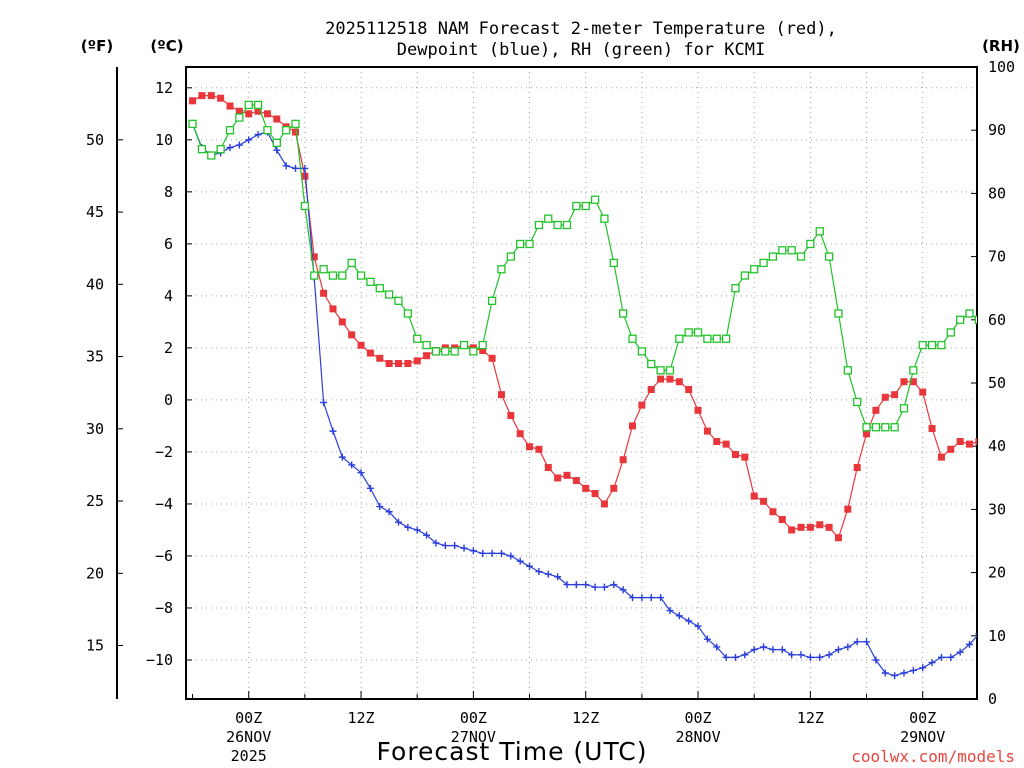 This screenshot has height=768, width=1024. What do you see at coordinates (933, 756) in the screenshot?
I see `credit-text: coolwx.com/models` at bounding box center [933, 756].